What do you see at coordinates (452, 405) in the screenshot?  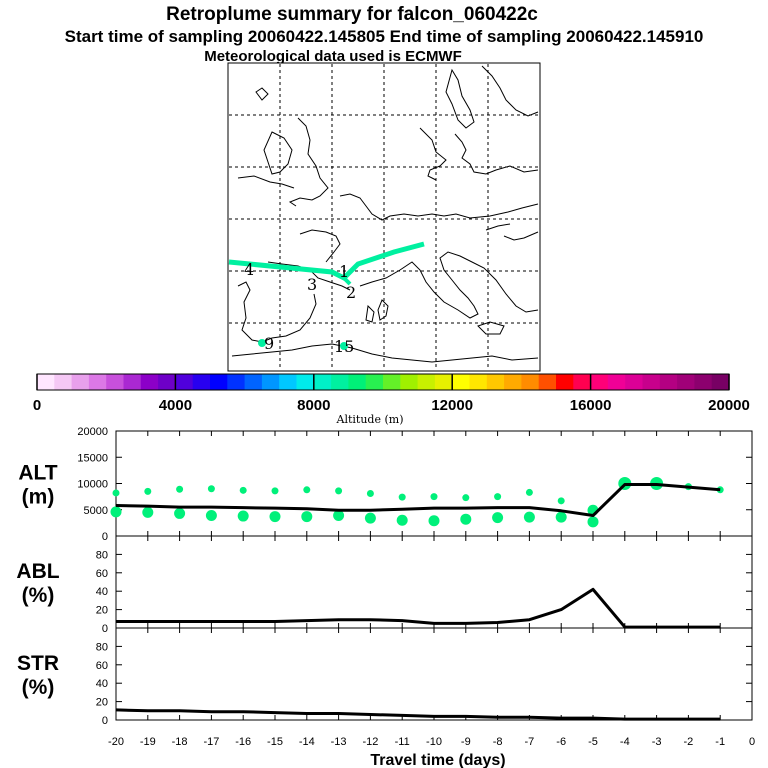 I see `colorbar-tick-label: 12000` at bounding box center [452, 405].